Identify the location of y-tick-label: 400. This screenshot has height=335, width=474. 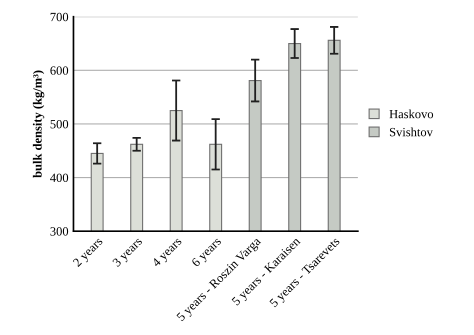
(59, 178).